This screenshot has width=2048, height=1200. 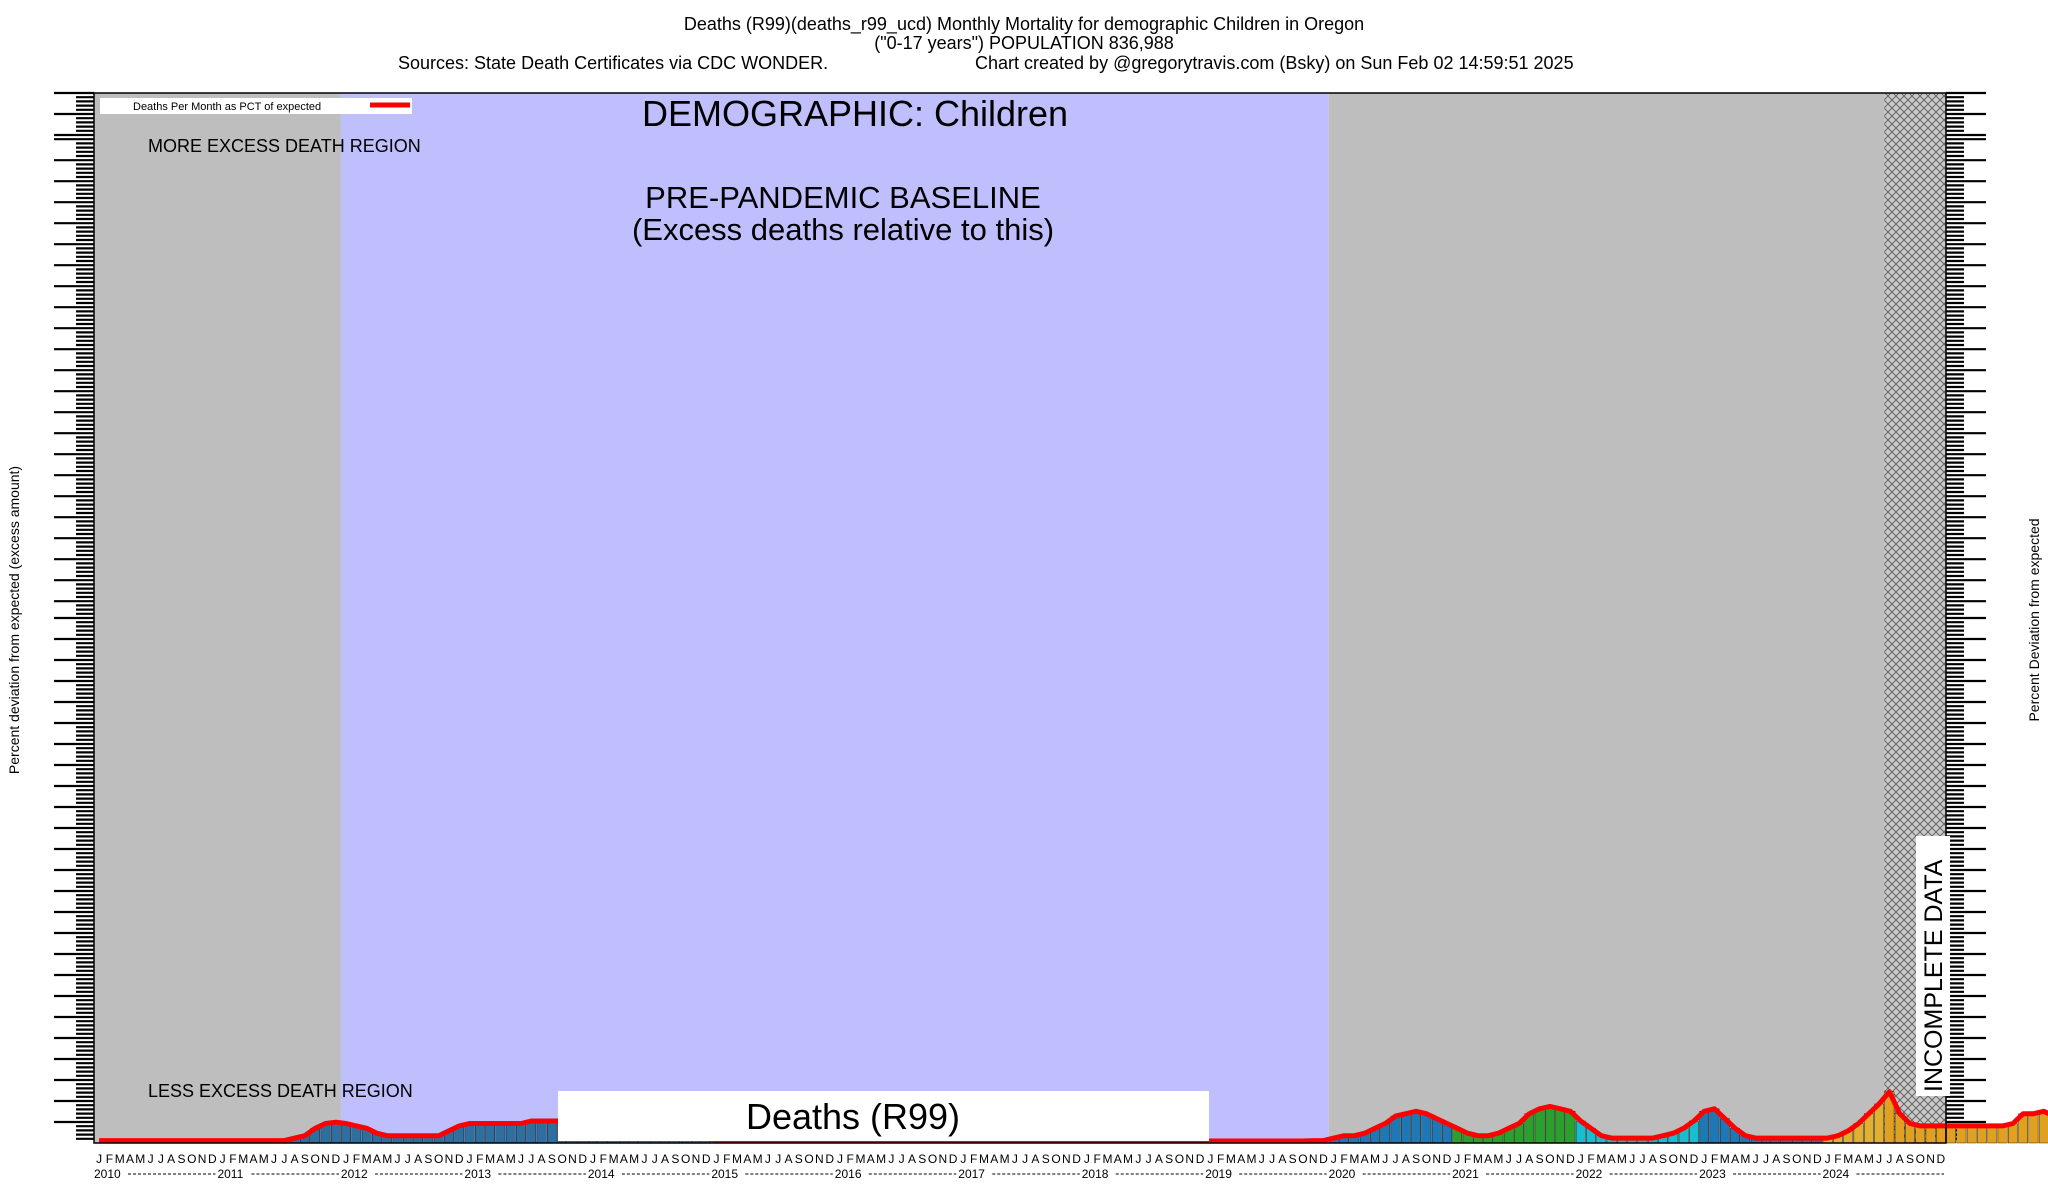 I want to click on x-tick-year: 2023, so click(x=1712, y=1174).